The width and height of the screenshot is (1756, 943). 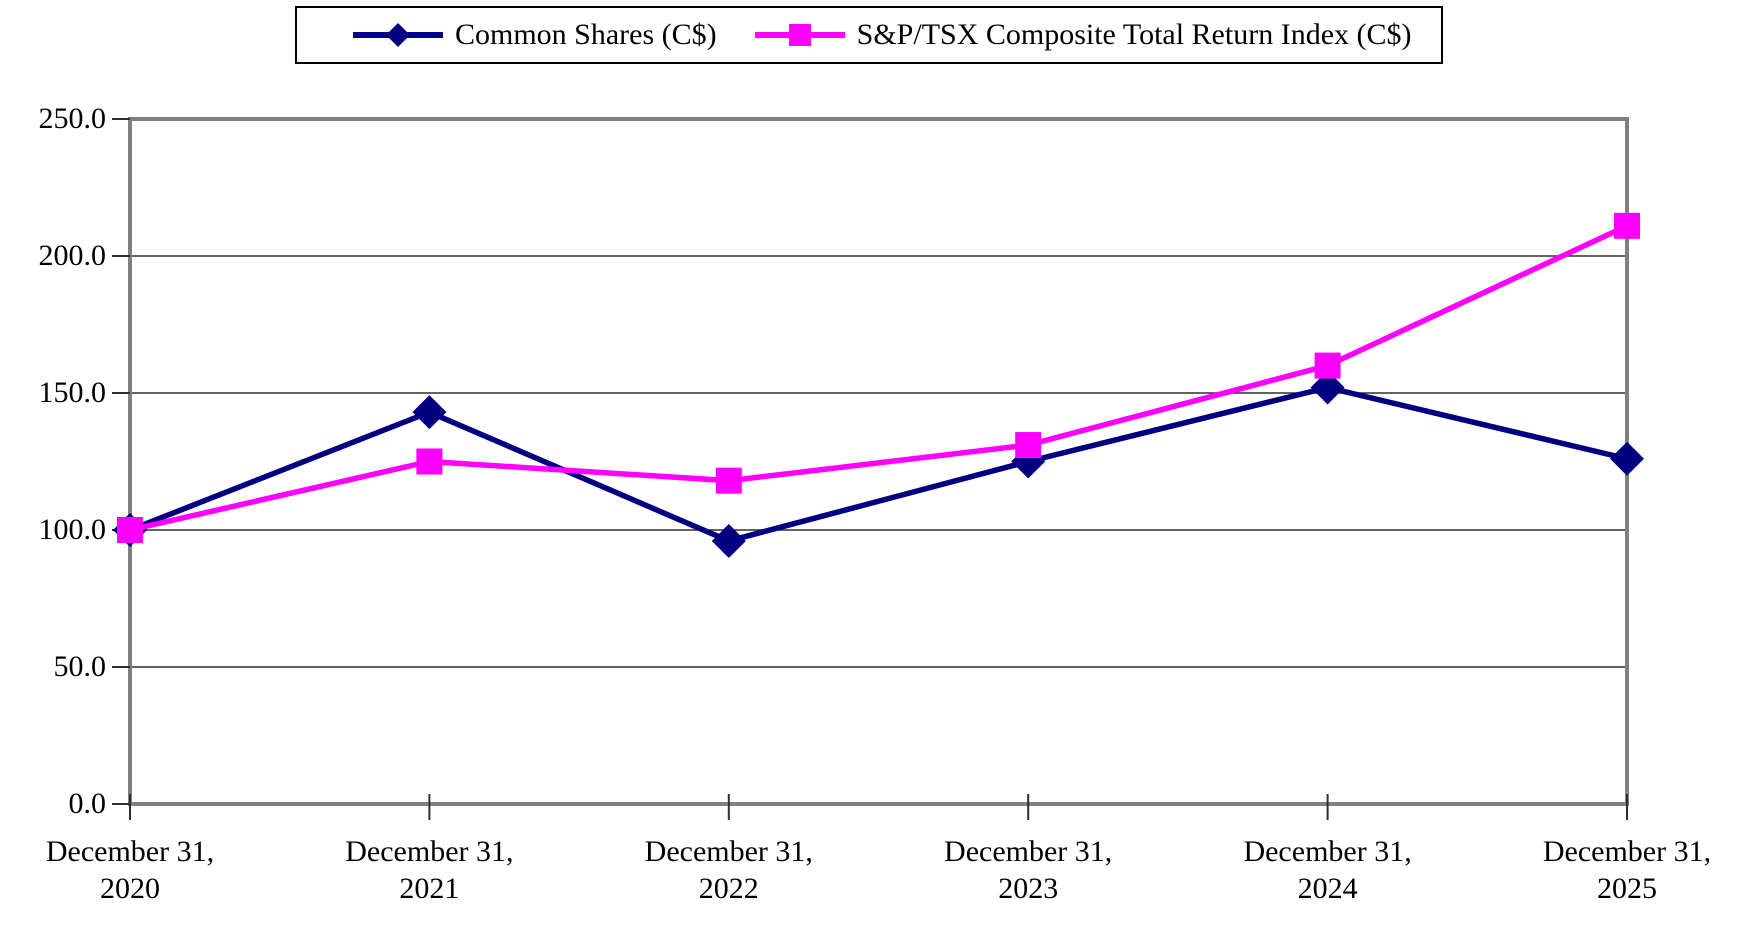 What do you see at coordinates (1028, 888) in the screenshot?
I see `x-tick-label-line2: 2023` at bounding box center [1028, 888].